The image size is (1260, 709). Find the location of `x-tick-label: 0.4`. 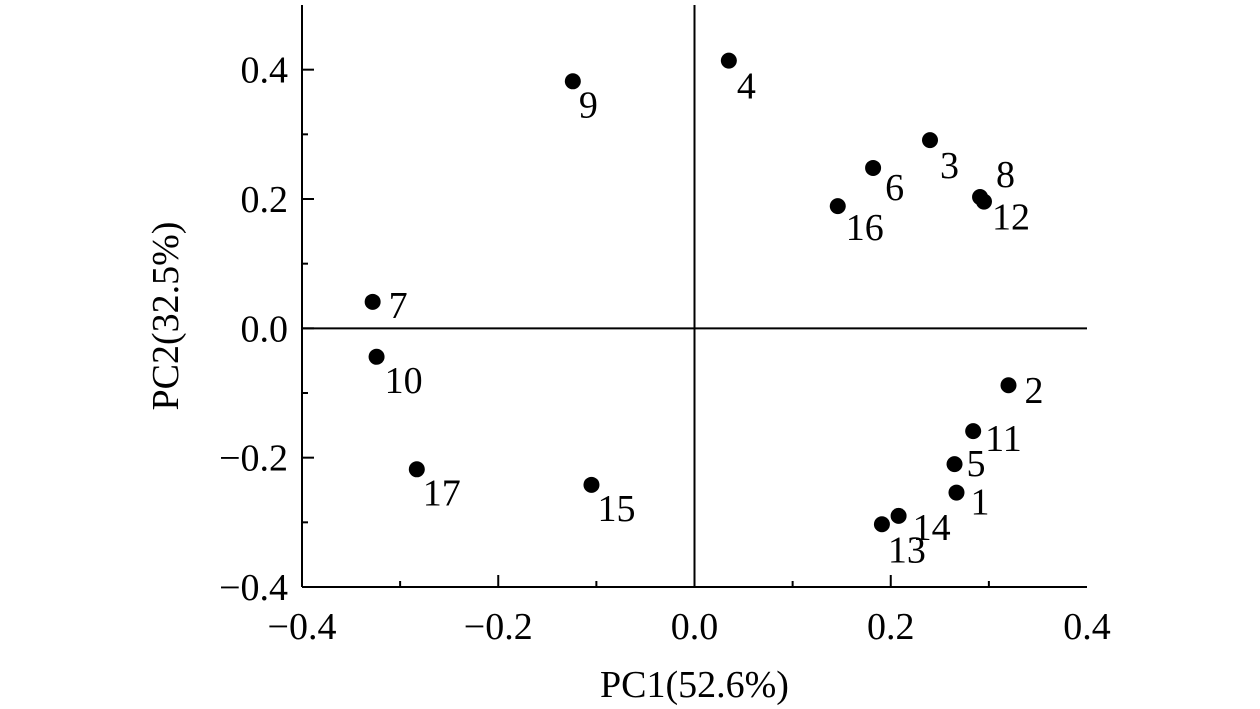

x-tick-label: 0.4 is located at coordinates (1087, 627).